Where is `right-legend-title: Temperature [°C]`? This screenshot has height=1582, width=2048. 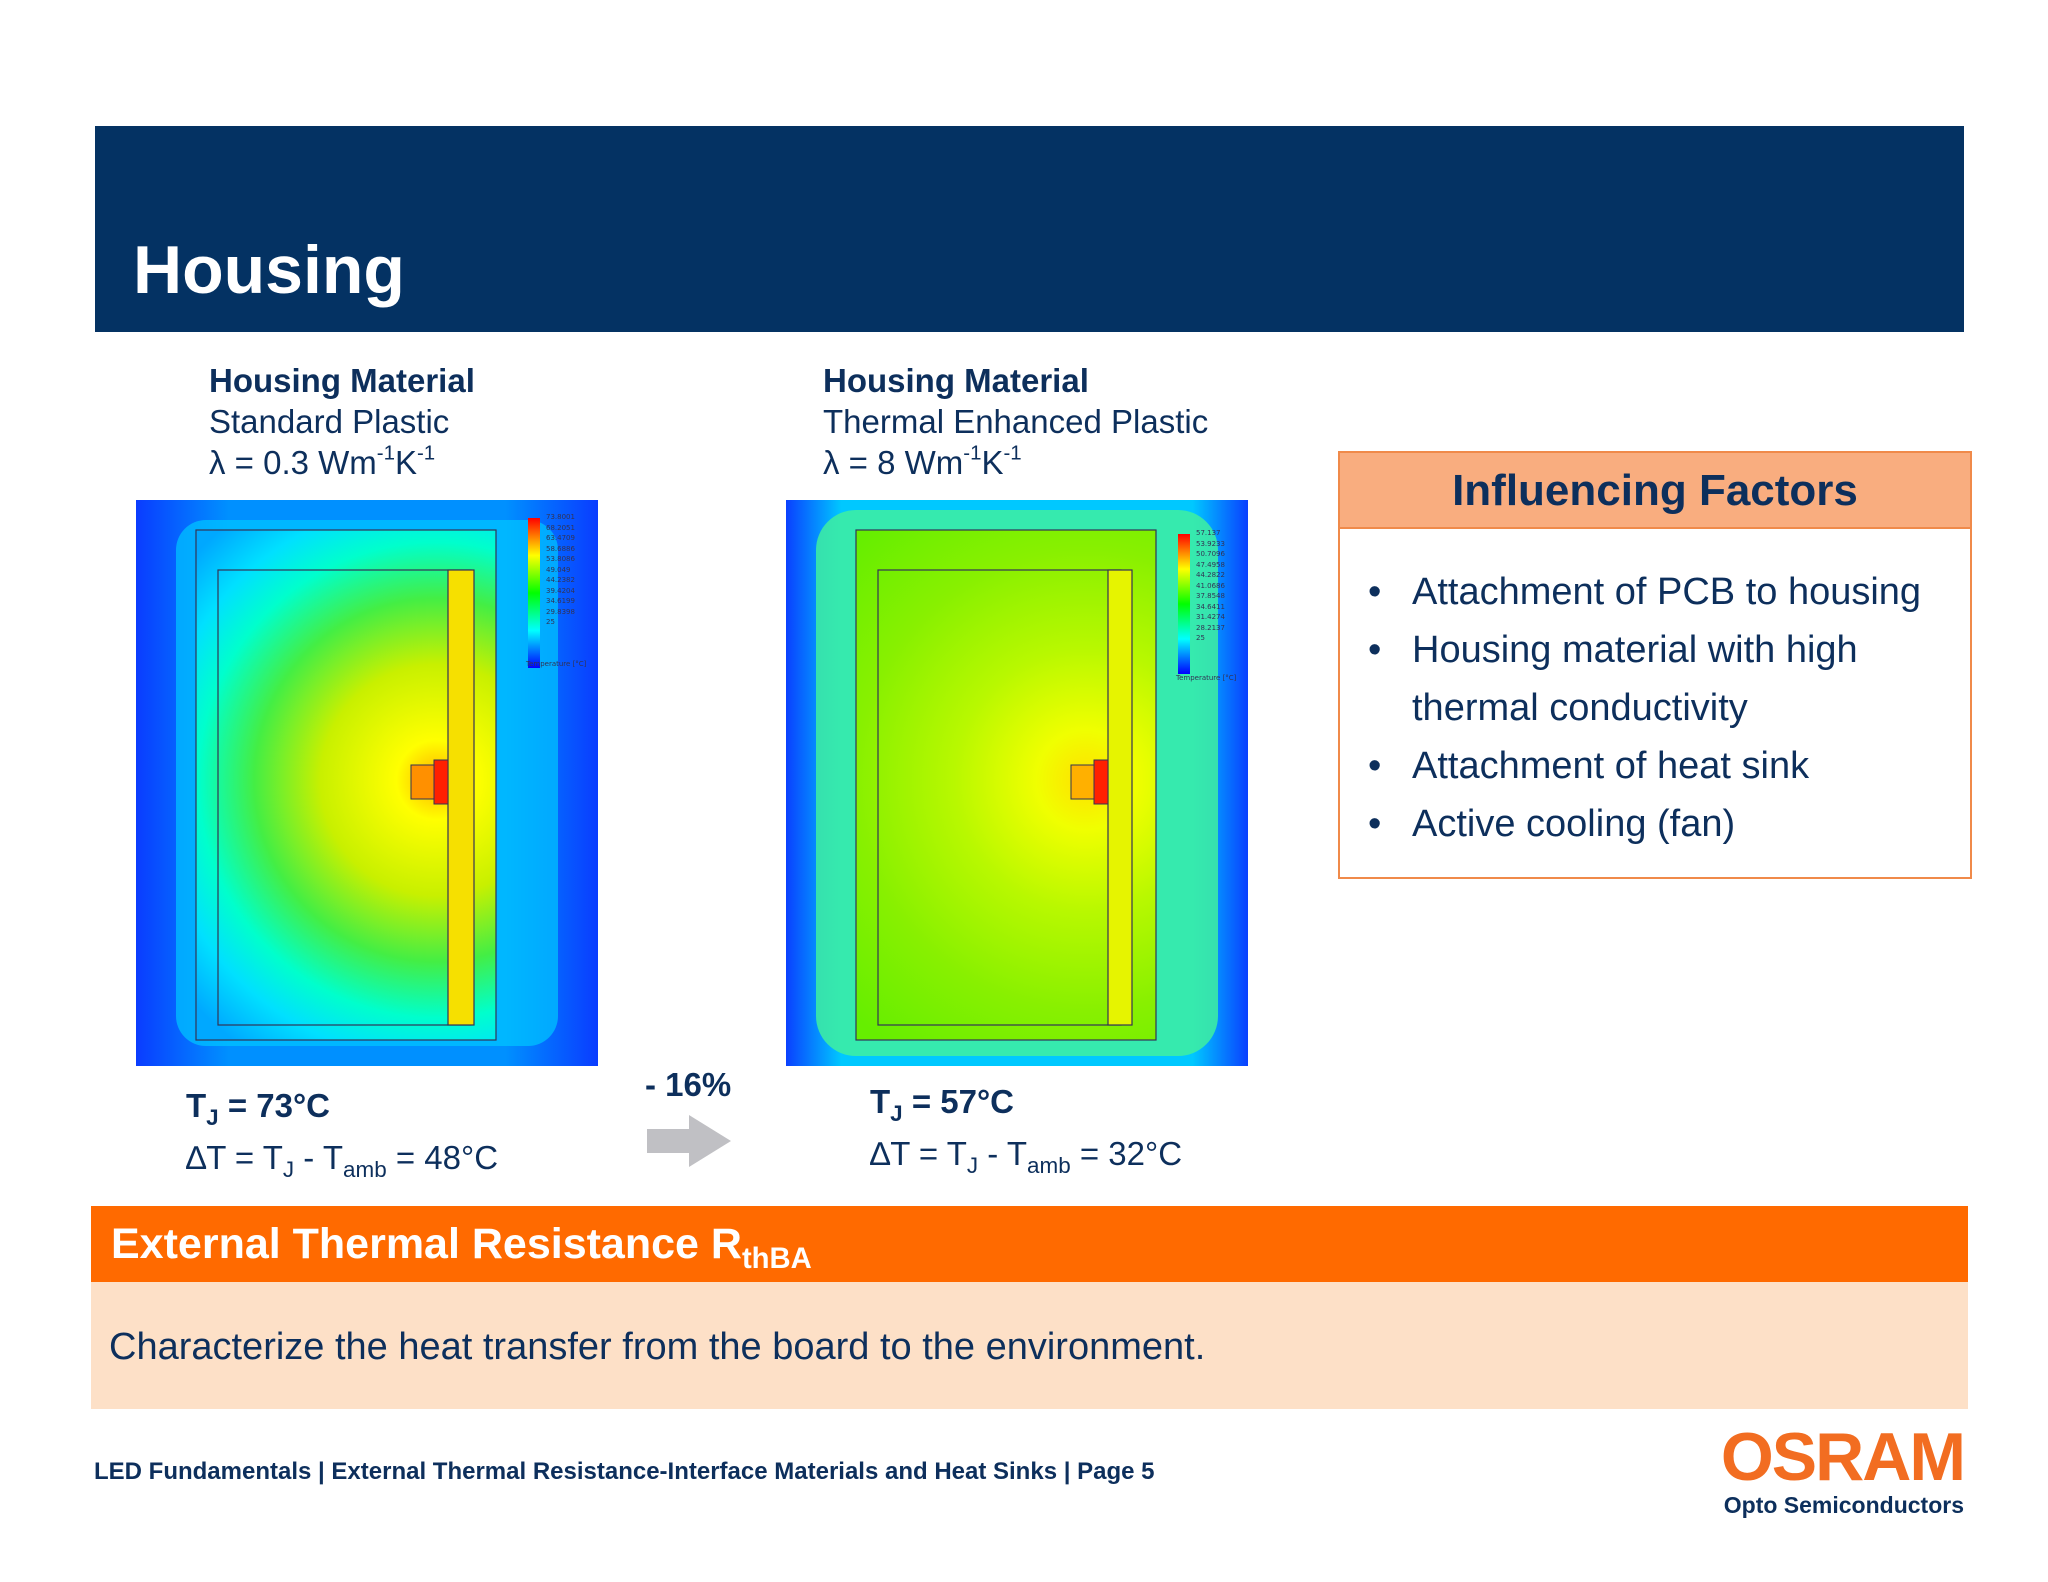
right-legend-title: Temperature [°C] is located at coordinates (1206, 678).